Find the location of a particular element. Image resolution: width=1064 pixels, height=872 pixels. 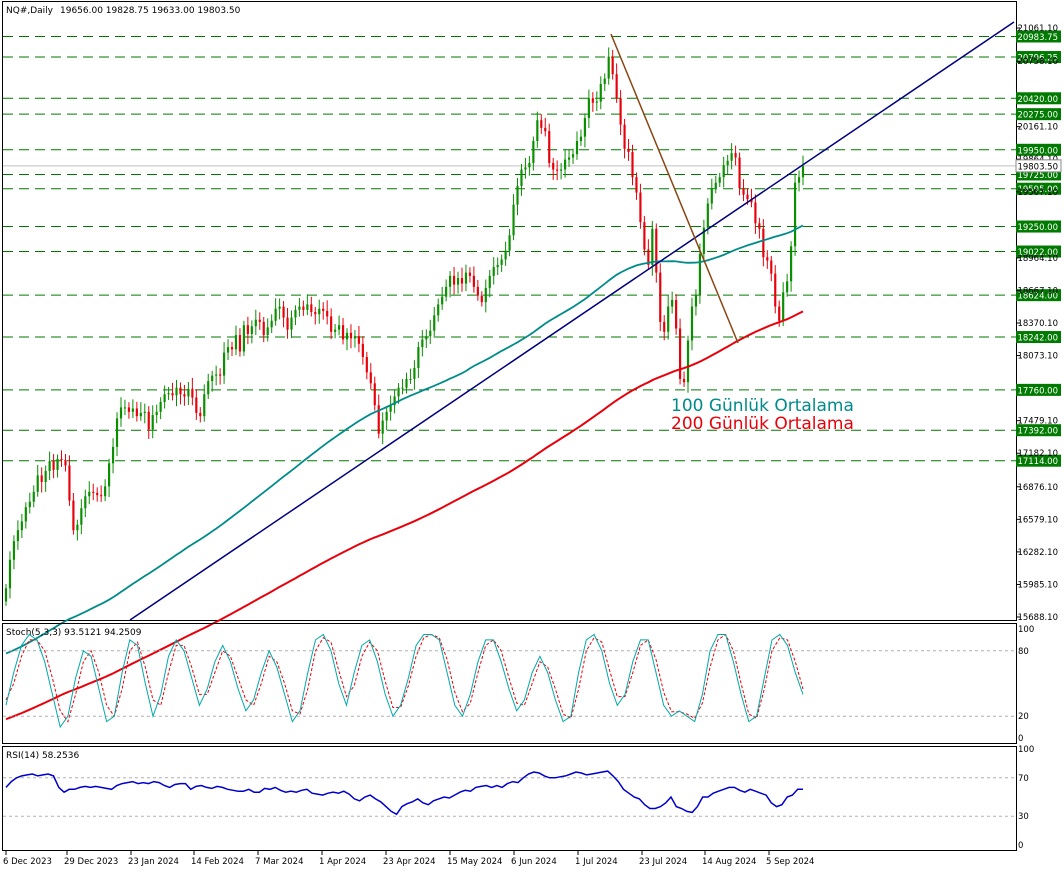

price-tick-label: 16282.10 is located at coordinates (1037, 553).